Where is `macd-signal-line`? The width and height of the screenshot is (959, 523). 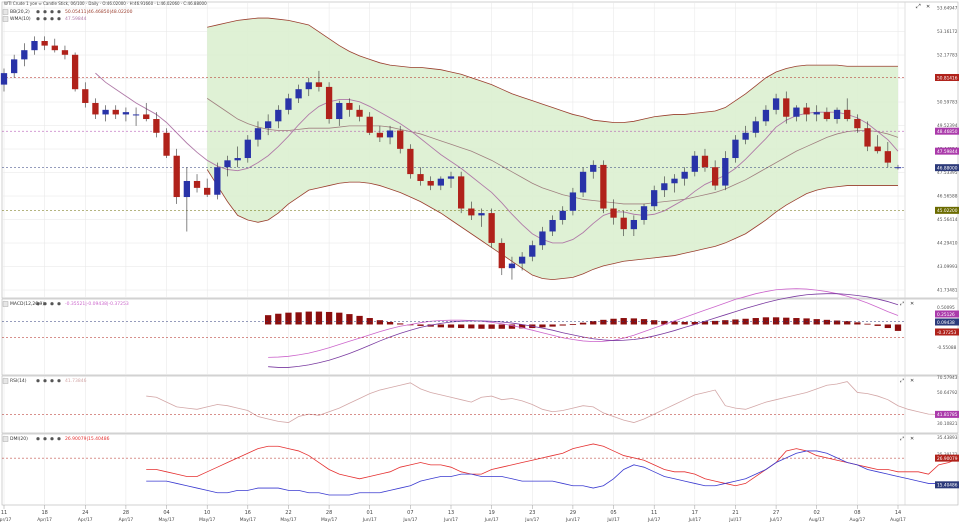
macd-signal-line is located at coordinates (583, 330).